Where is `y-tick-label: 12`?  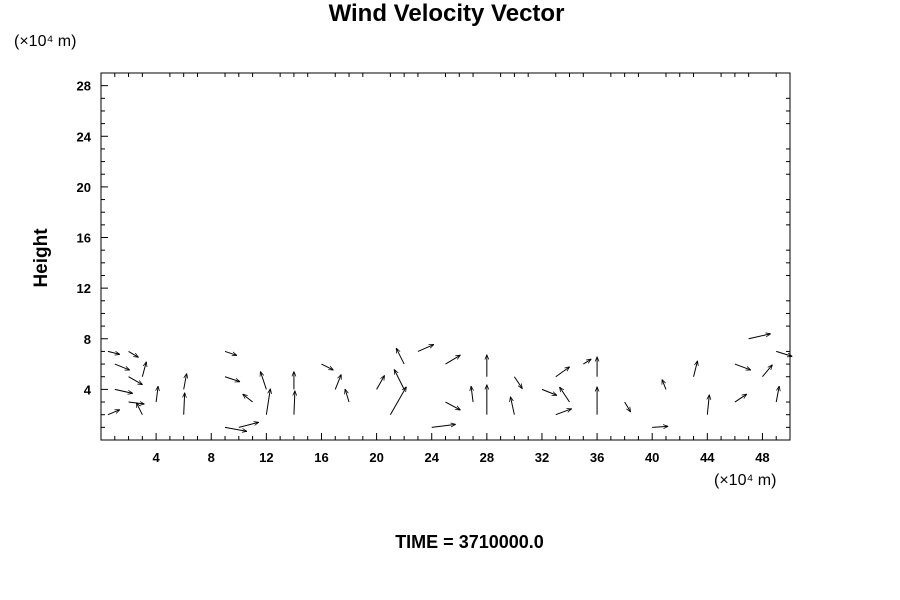 y-tick-label: 12 is located at coordinates (84, 288).